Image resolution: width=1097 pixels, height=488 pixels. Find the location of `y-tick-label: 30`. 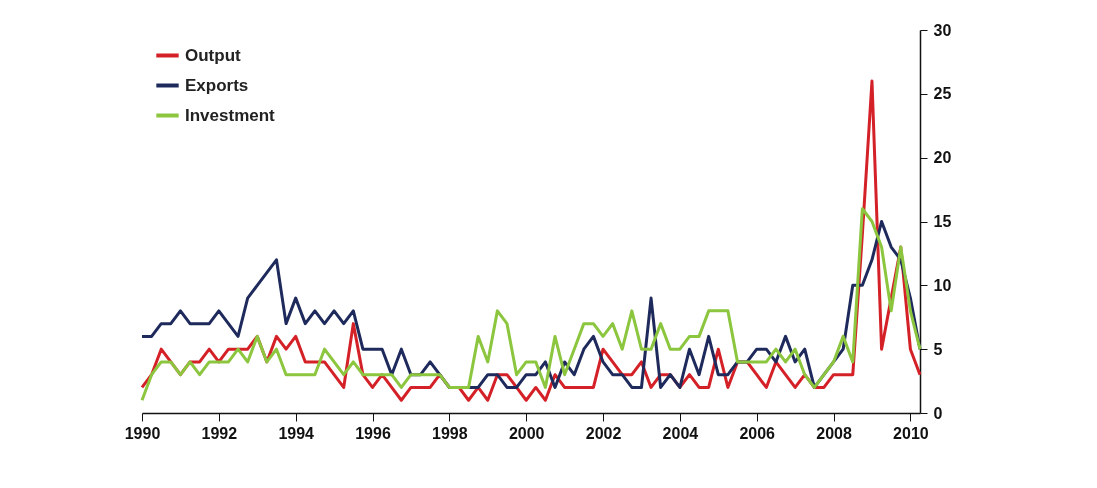

y-tick-label: 30 is located at coordinates (942, 30).